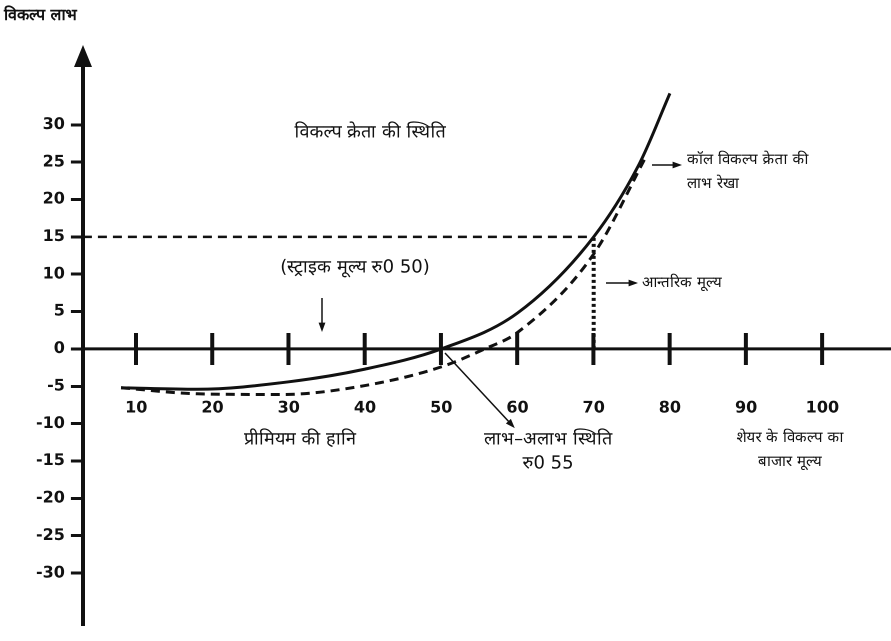 This screenshot has width=891, height=641. What do you see at coordinates (53, 160) in the screenshot?
I see `y-tick-label: 25` at bounding box center [53, 160].